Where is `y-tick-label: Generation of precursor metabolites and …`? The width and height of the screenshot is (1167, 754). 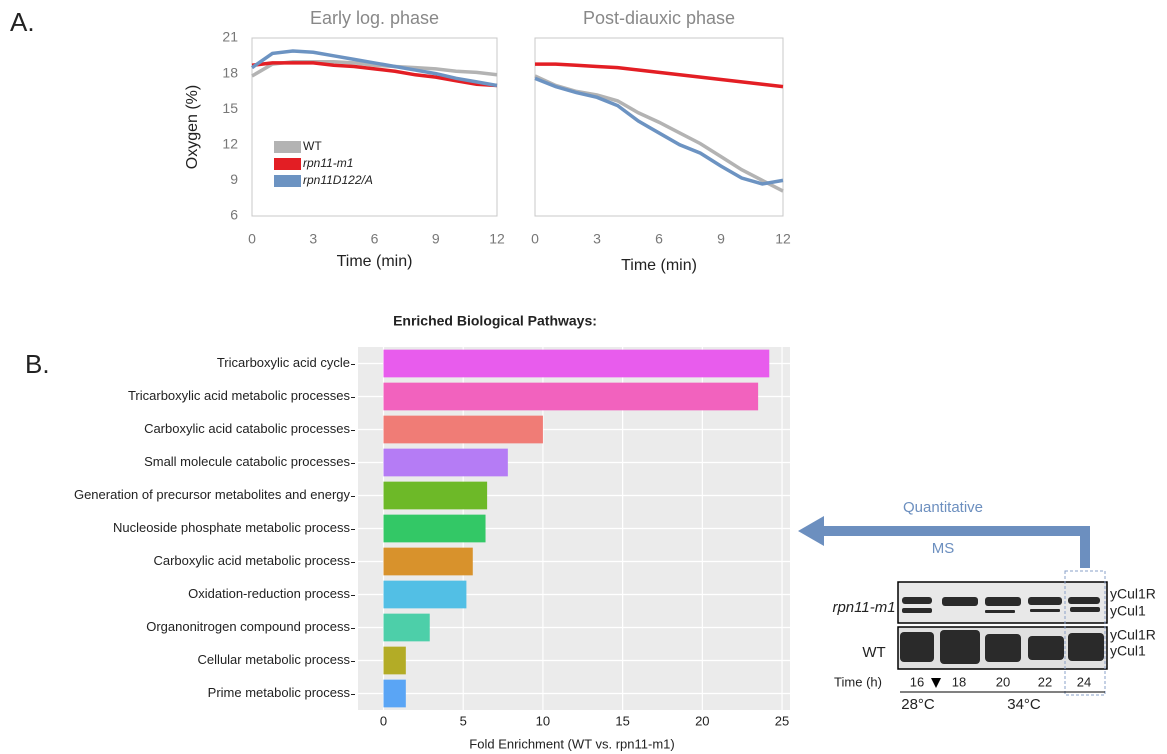 y-tick-label: Generation of precursor metabolites and … is located at coordinates (212, 494).